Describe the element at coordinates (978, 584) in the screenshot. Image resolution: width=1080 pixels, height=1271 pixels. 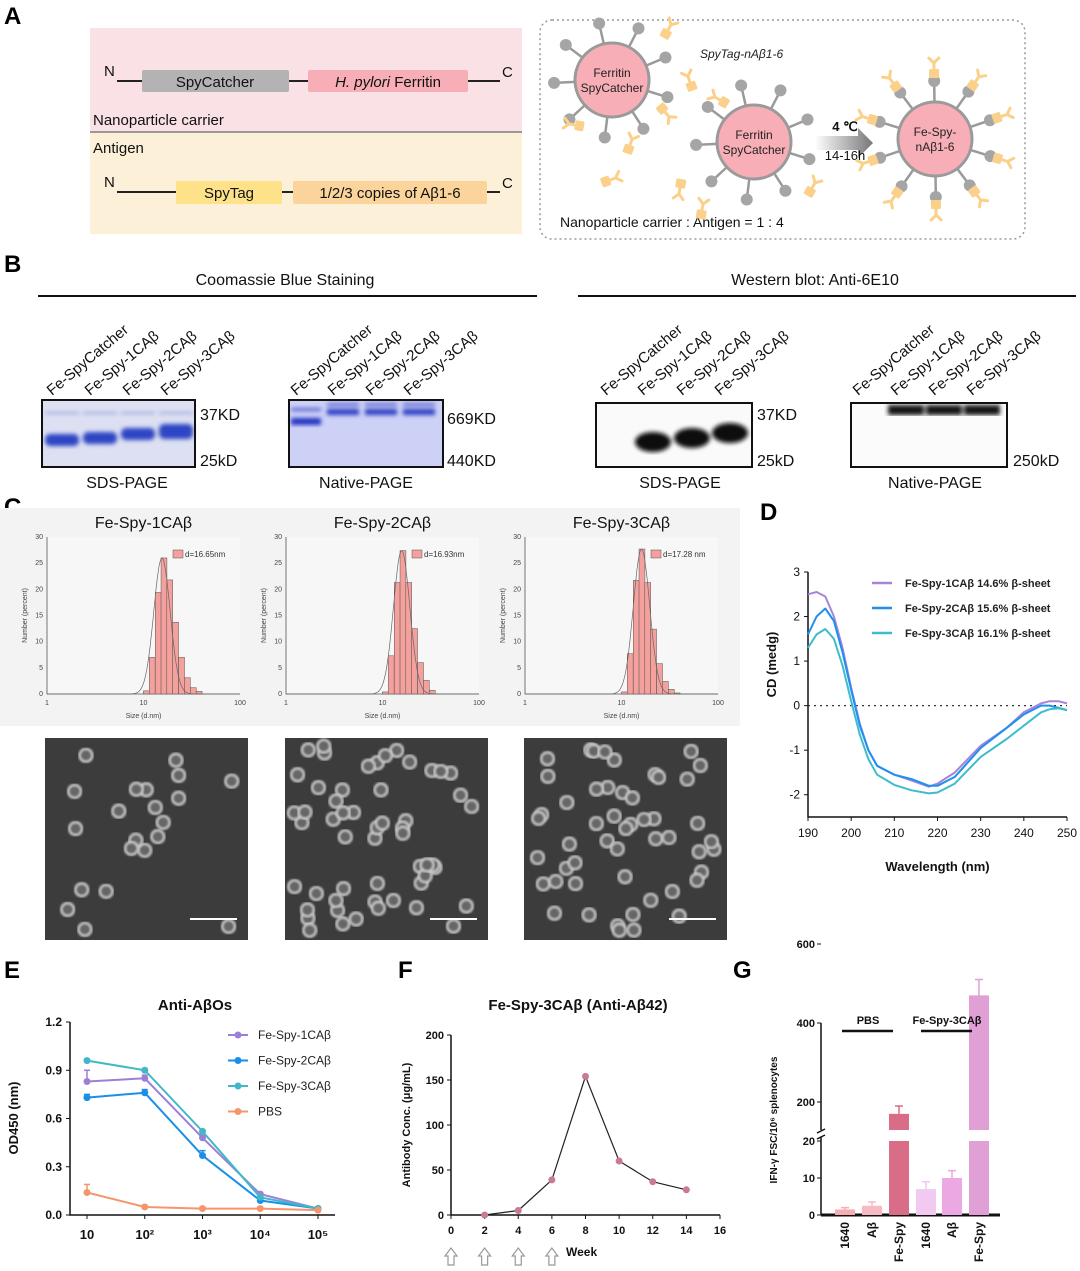
I see `legend-label: Fe-Spy-1CAβ 14.6% β-sheet` at that location.